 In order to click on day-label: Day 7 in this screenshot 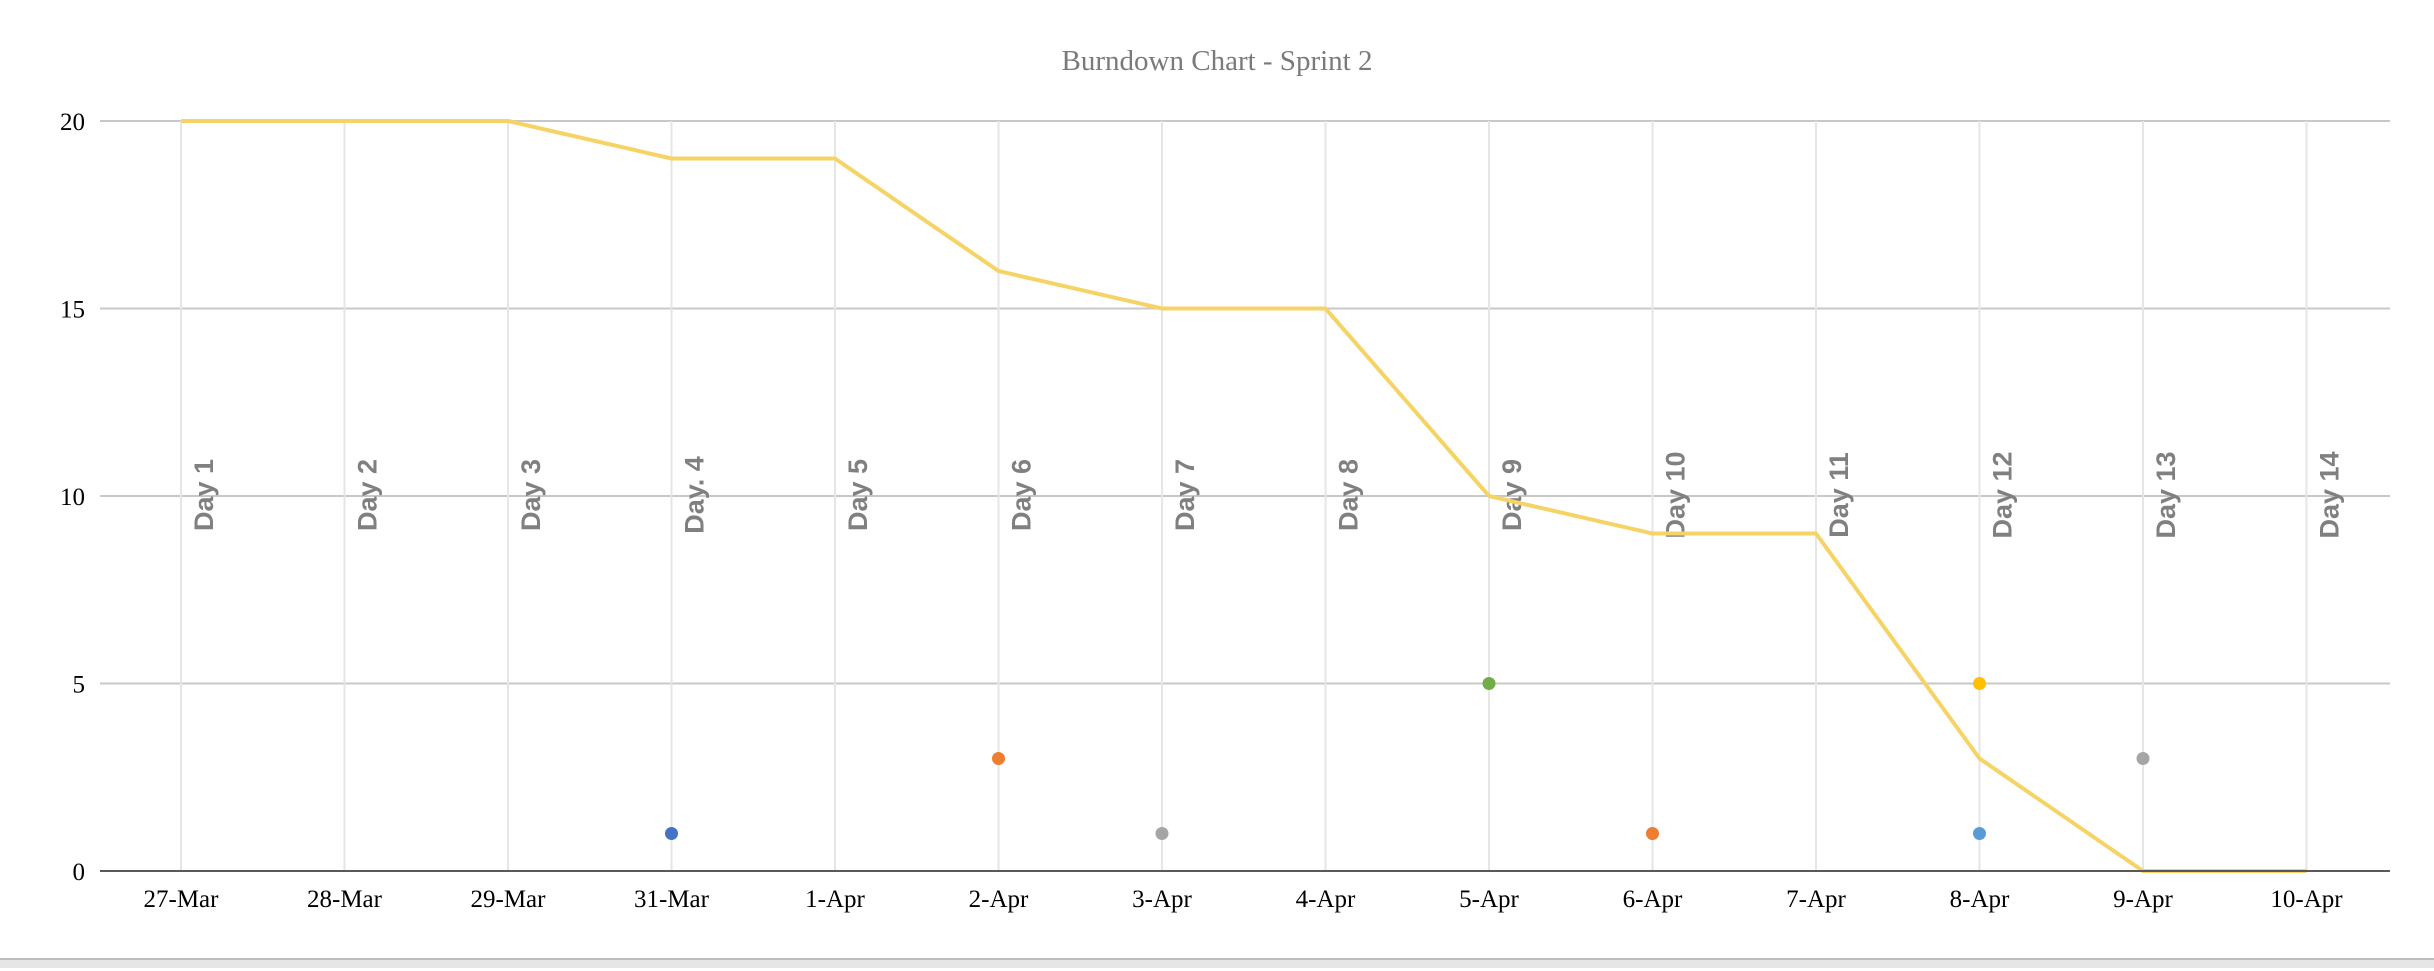, I will do `click(1185, 495)`.